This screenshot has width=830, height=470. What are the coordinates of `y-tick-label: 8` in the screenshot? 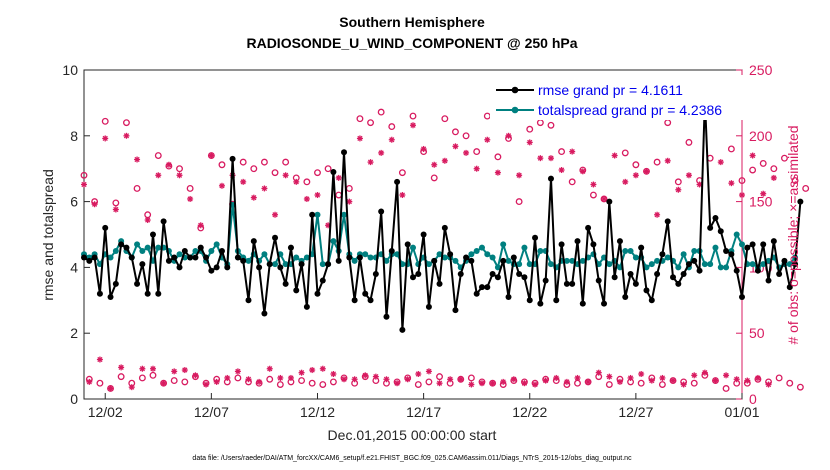 It's located at (74, 136).